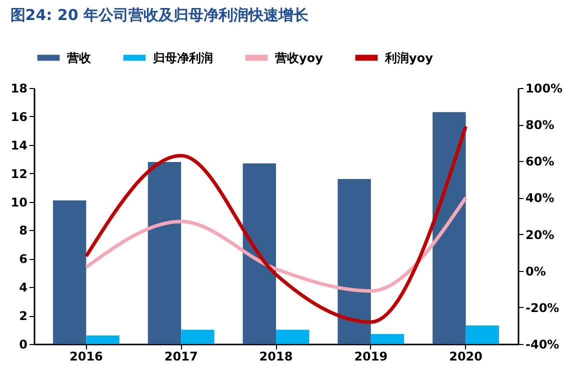 The height and width of the screenshot is (370, 573). I want to click on legend-label: 归母净利润, so click(182, 57).